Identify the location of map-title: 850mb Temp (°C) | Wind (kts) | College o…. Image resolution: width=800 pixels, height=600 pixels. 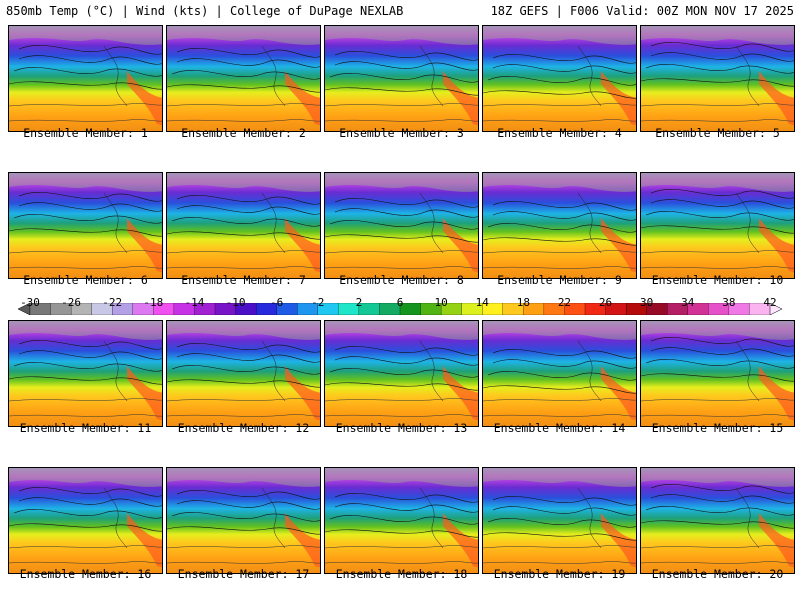
(205, 11).